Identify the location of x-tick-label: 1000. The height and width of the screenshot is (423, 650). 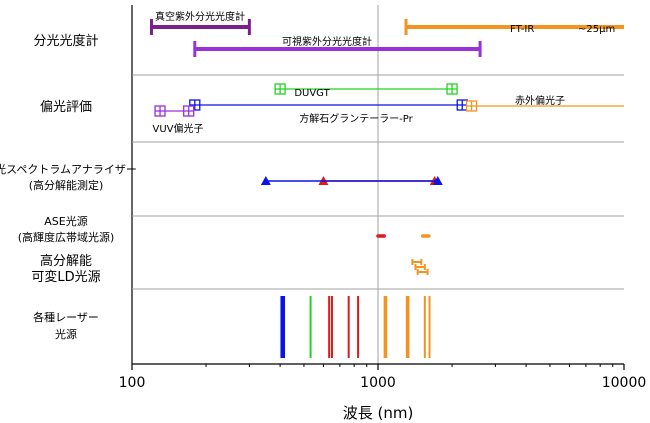
(378, 383).